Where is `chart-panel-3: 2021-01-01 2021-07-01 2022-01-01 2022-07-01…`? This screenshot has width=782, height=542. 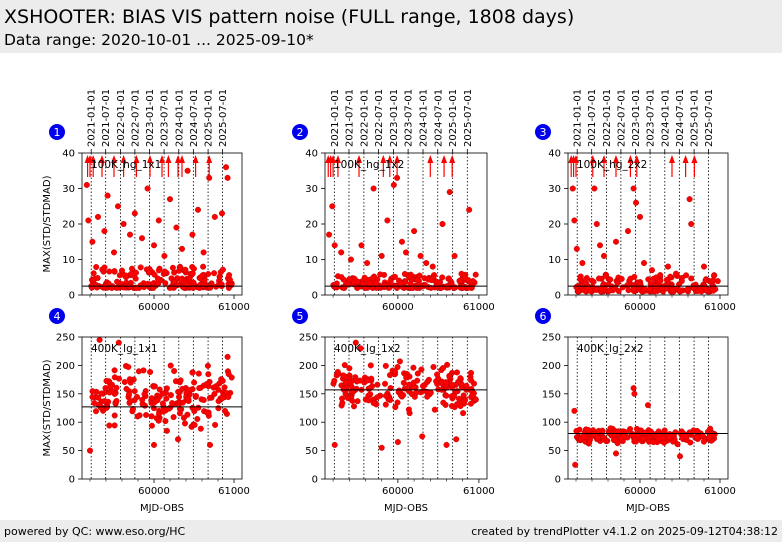 chart-panel-3: 2021-01-01 2021-07-01 2022-01-01 2022-07-01… is located at coordinates (635, 201).